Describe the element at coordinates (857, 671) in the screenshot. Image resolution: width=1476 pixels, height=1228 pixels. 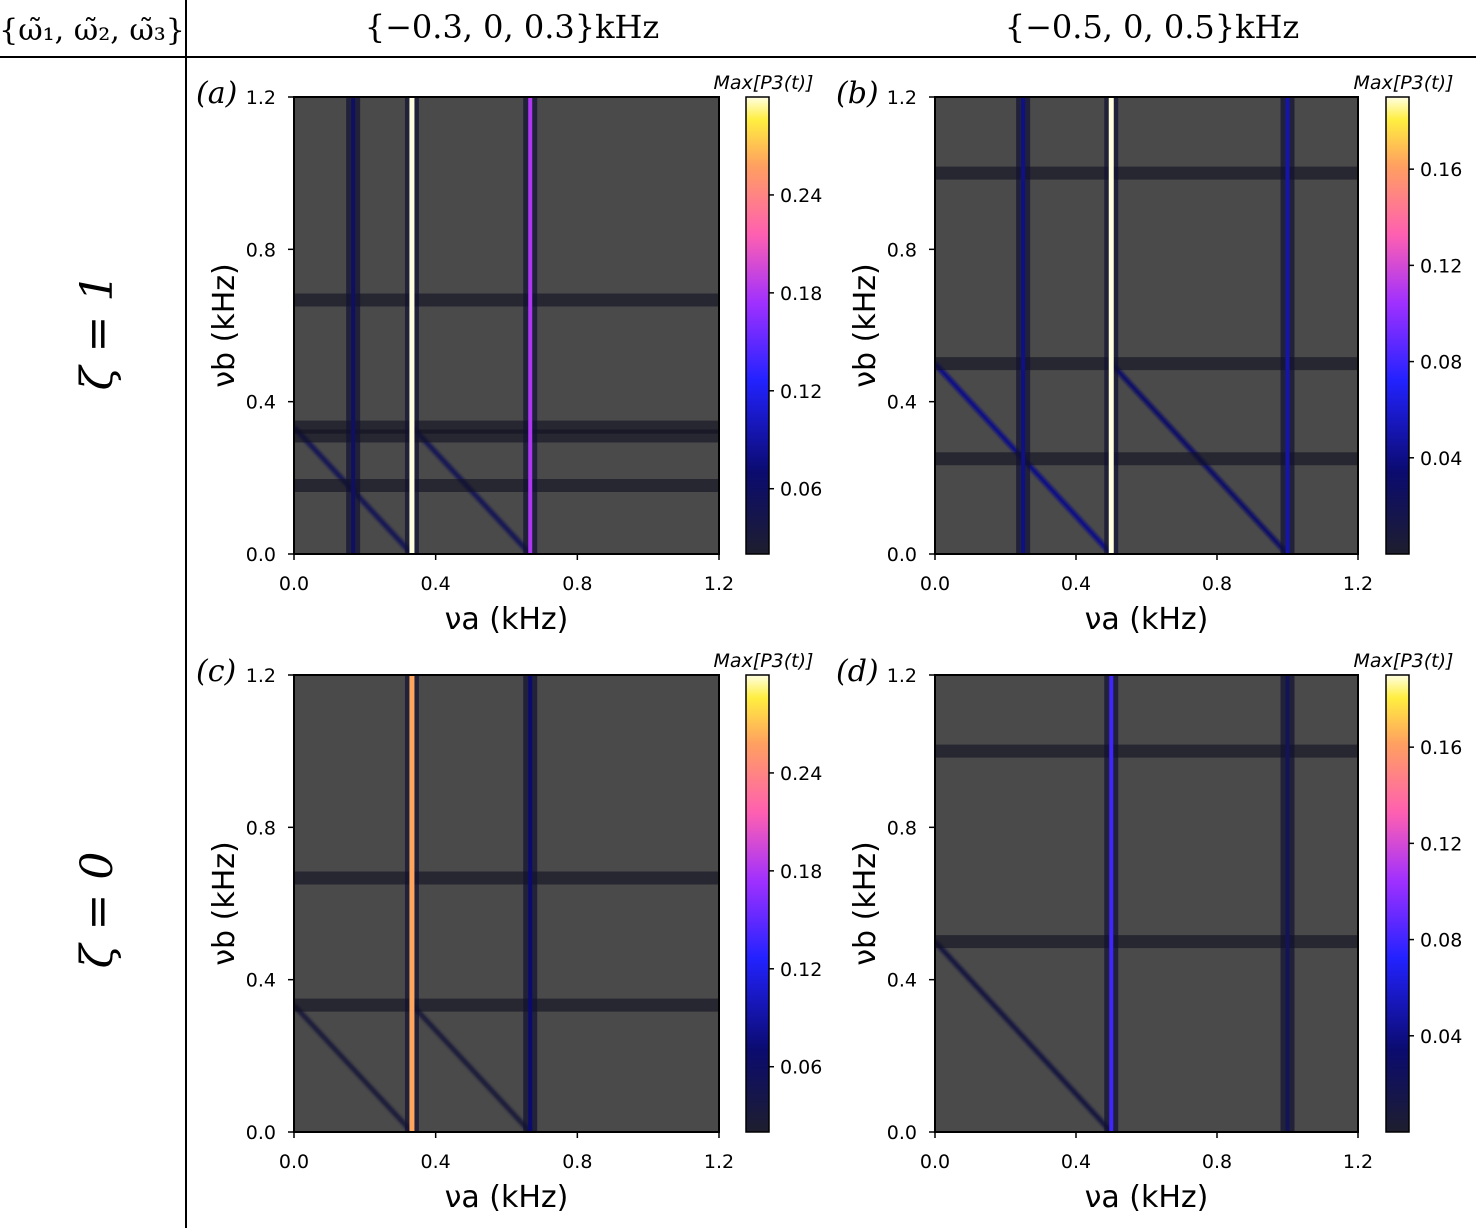
I see `panel-label: (d)` at that location.